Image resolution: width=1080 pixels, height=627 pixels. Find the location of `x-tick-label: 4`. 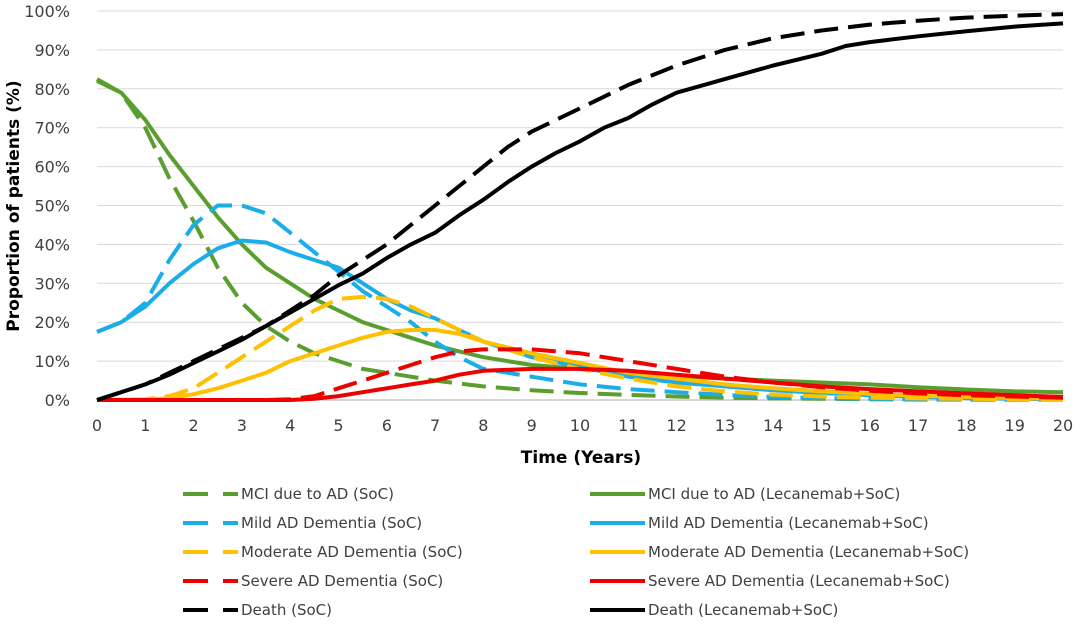

x-tick-label: 4 is located at coordinates (290, 425).